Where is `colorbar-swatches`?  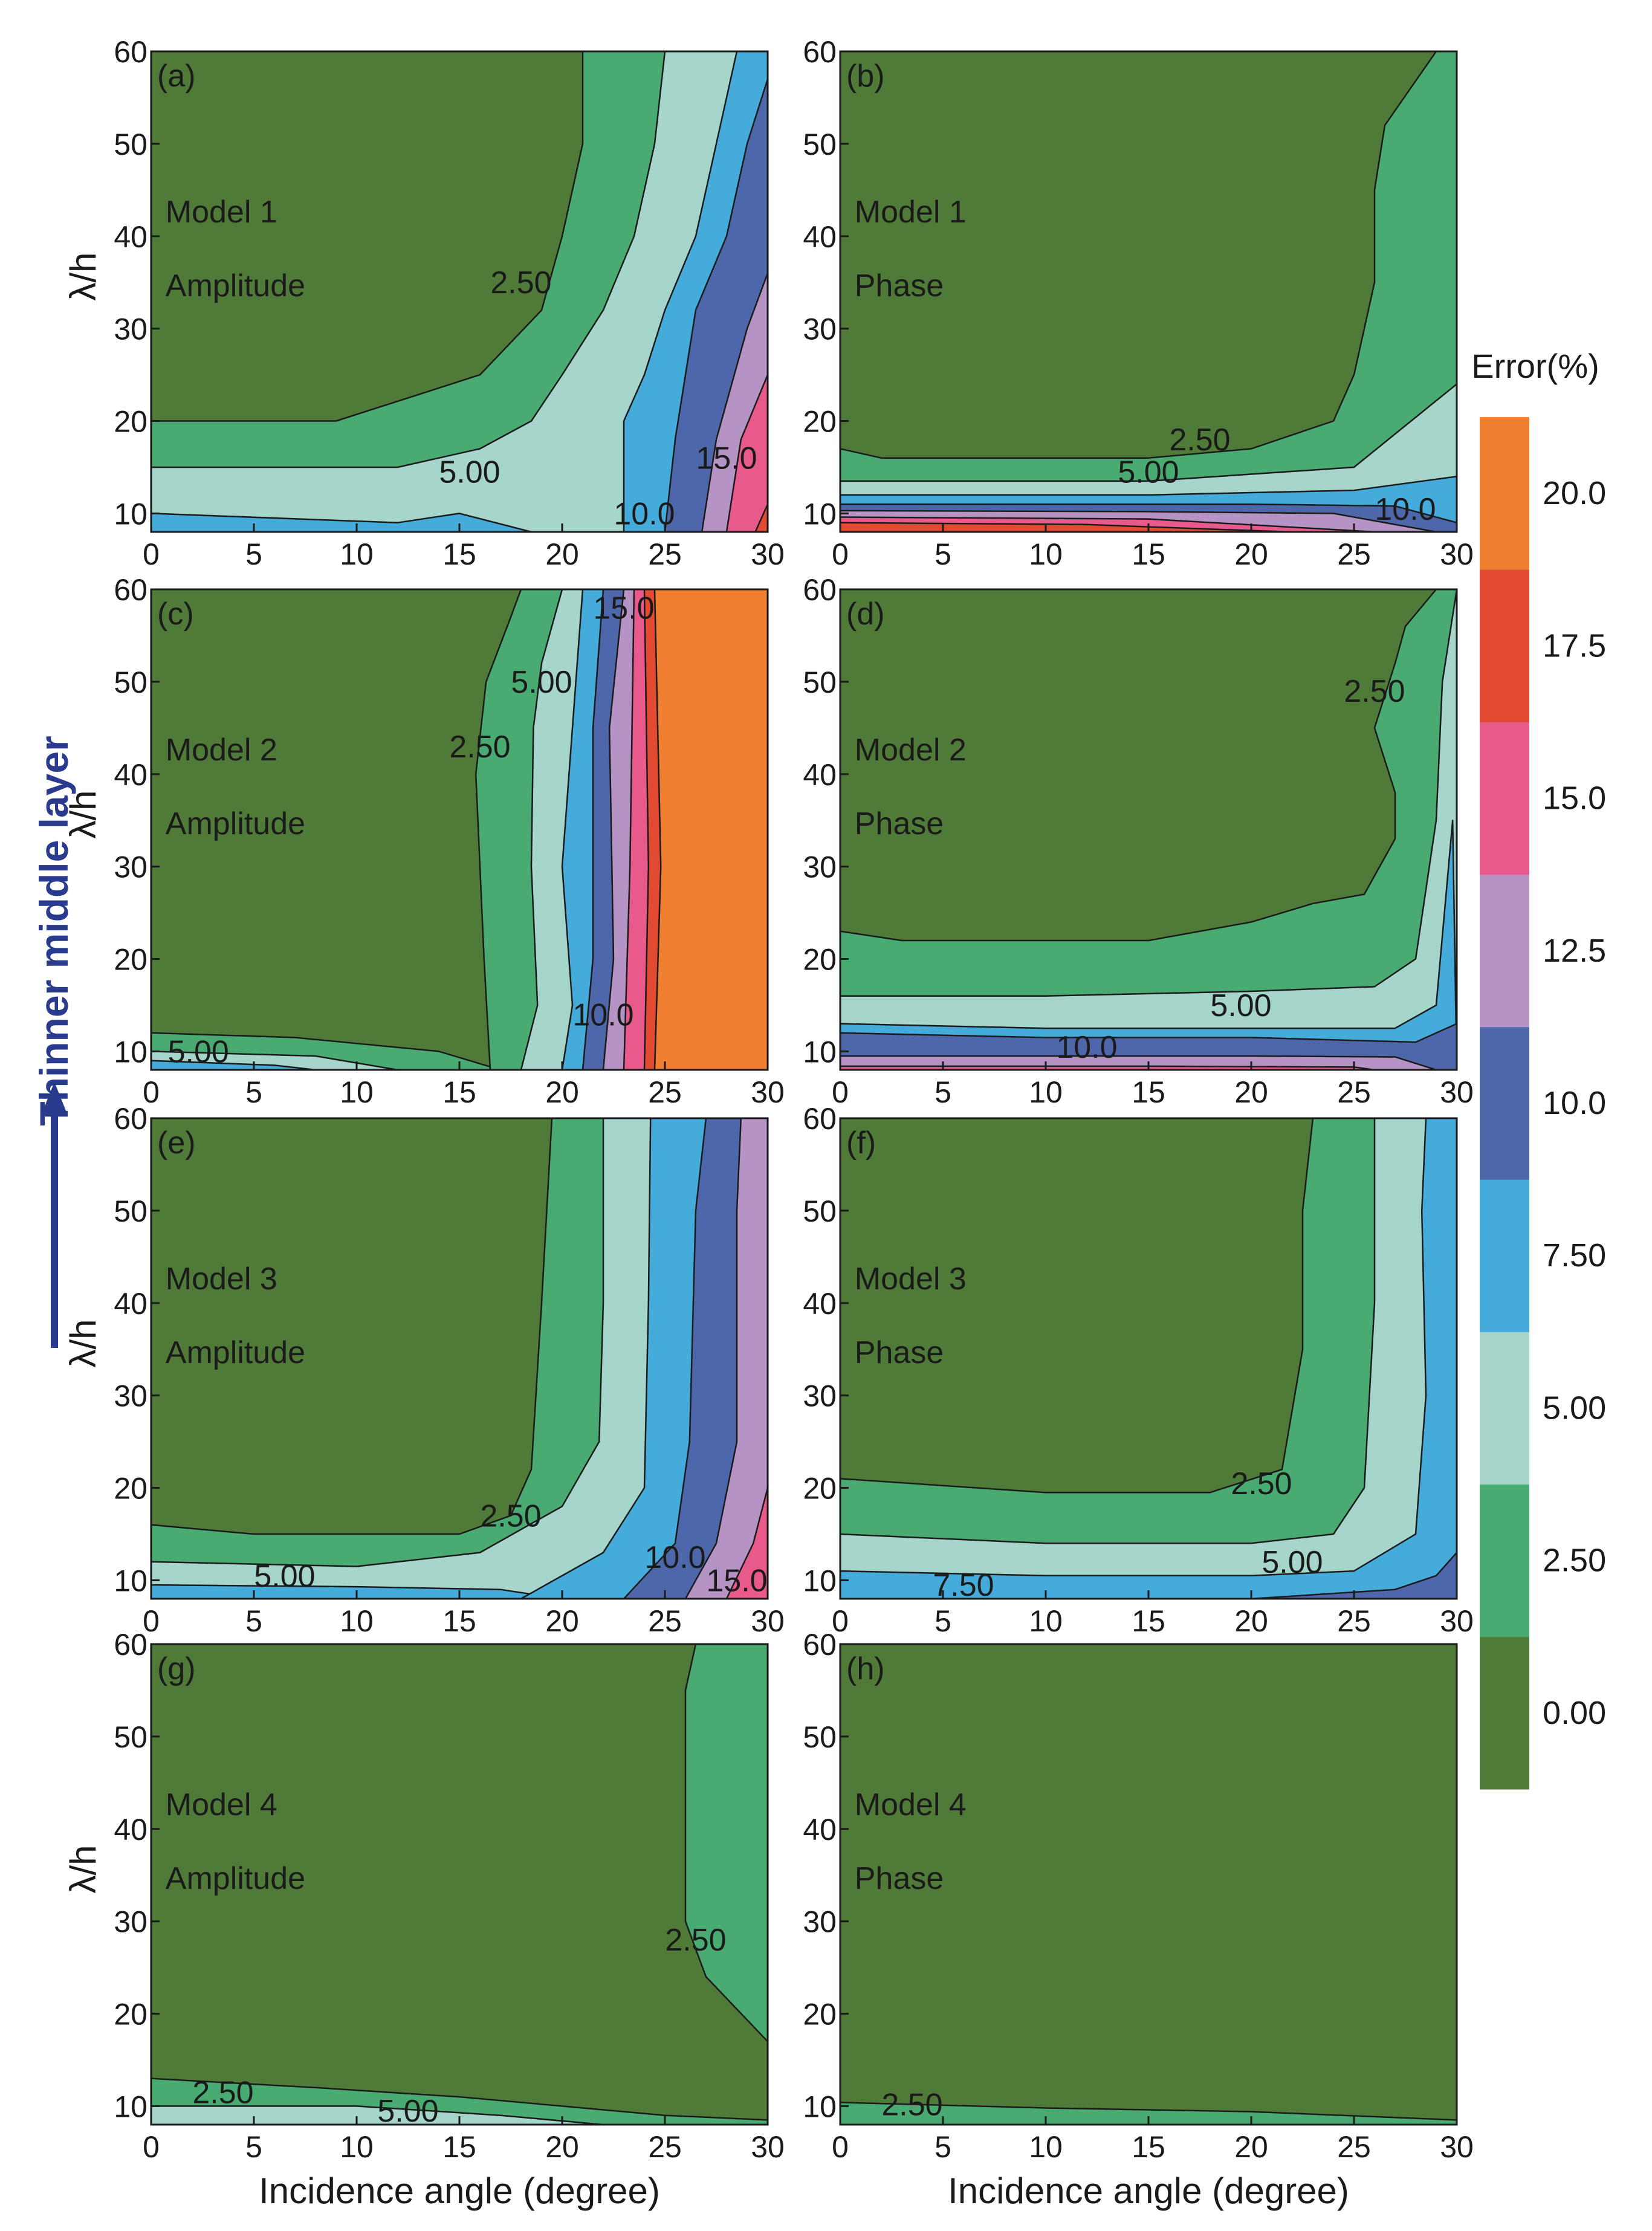
colorbar-swatches is located at coordinates (1504, 1103).